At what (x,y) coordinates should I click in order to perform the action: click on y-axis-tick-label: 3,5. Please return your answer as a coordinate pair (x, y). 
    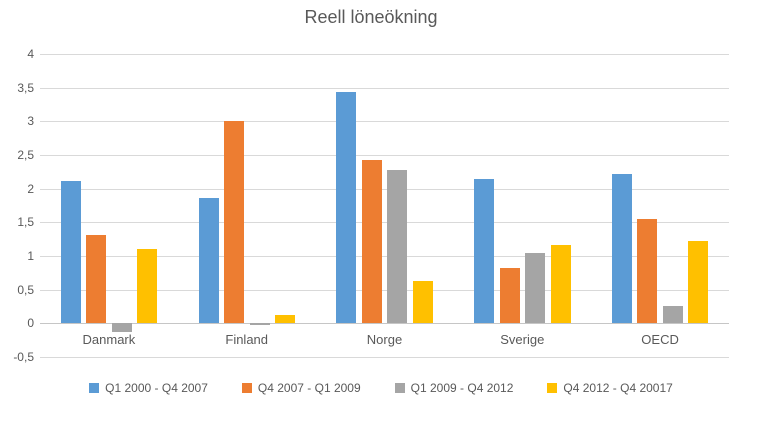
    Looking at the image, I should click on (25, 88).